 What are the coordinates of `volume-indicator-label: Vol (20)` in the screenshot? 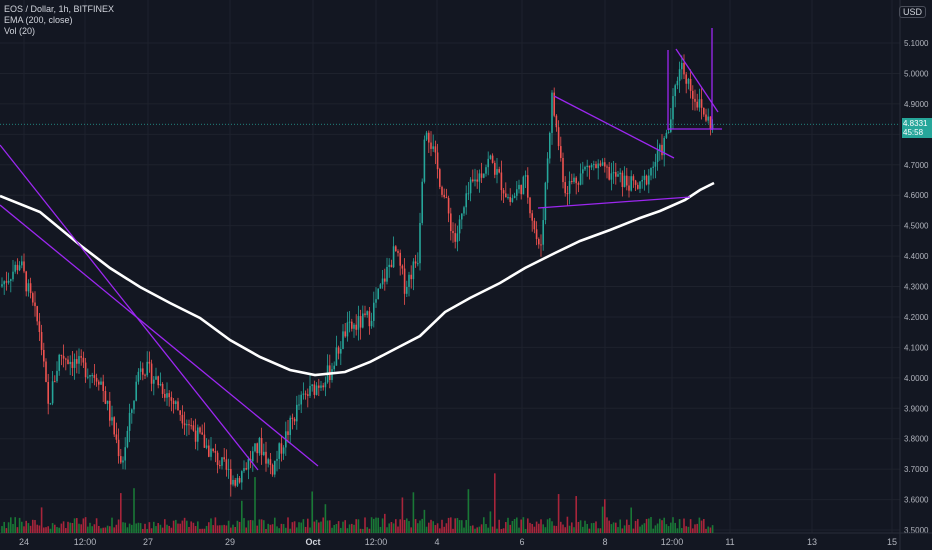 It's located at (20, 31).